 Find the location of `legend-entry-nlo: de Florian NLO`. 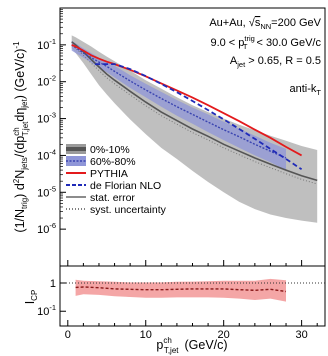

legend-entry-nlo: de Florian NLO is located at coordinates (113, 186).